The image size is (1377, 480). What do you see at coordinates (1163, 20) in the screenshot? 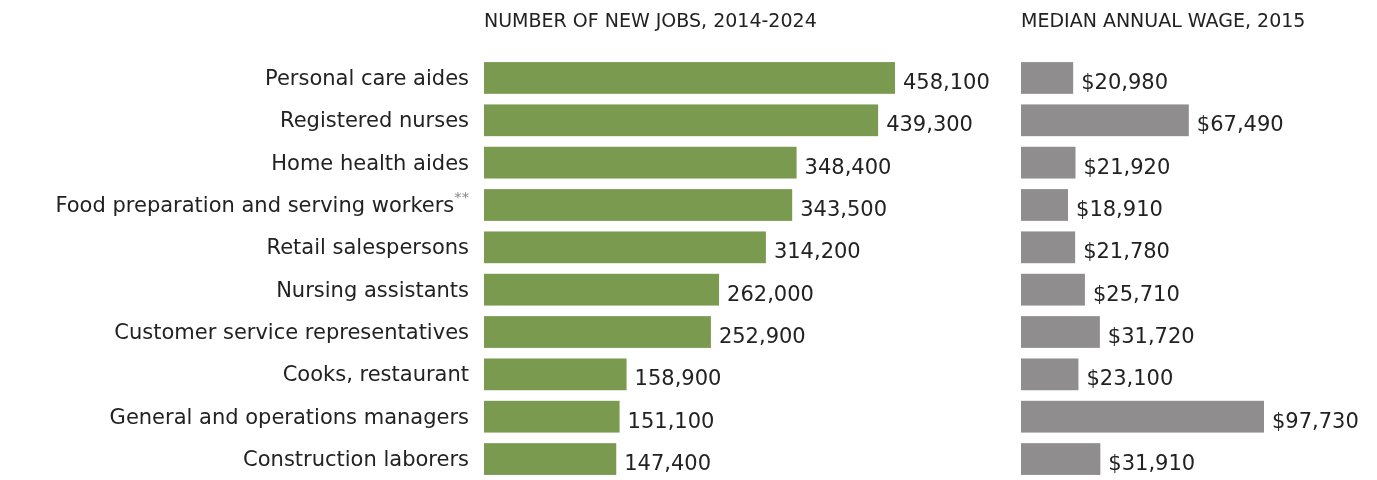
I see `chart-title: MEDIAN ANNUAL WAGE, 2015` at bounding box center [1163, 20].